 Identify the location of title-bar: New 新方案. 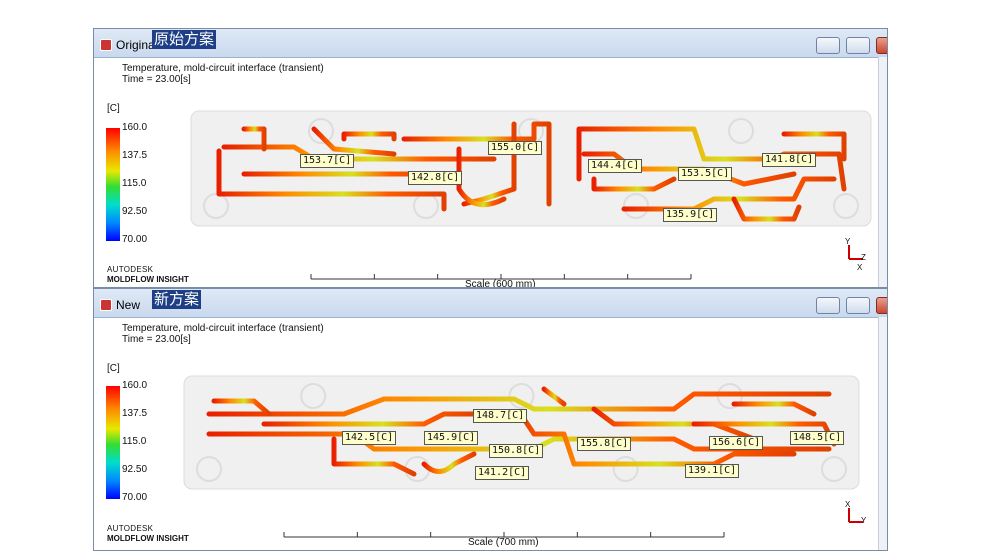
(490, 303).